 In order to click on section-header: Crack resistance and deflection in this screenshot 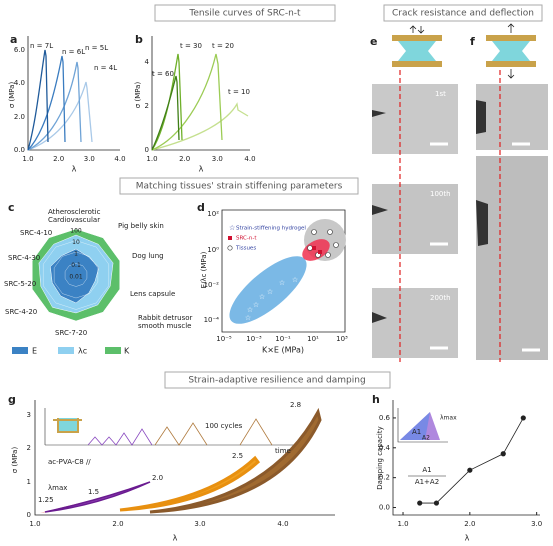, I will do `click(463, 14)`.